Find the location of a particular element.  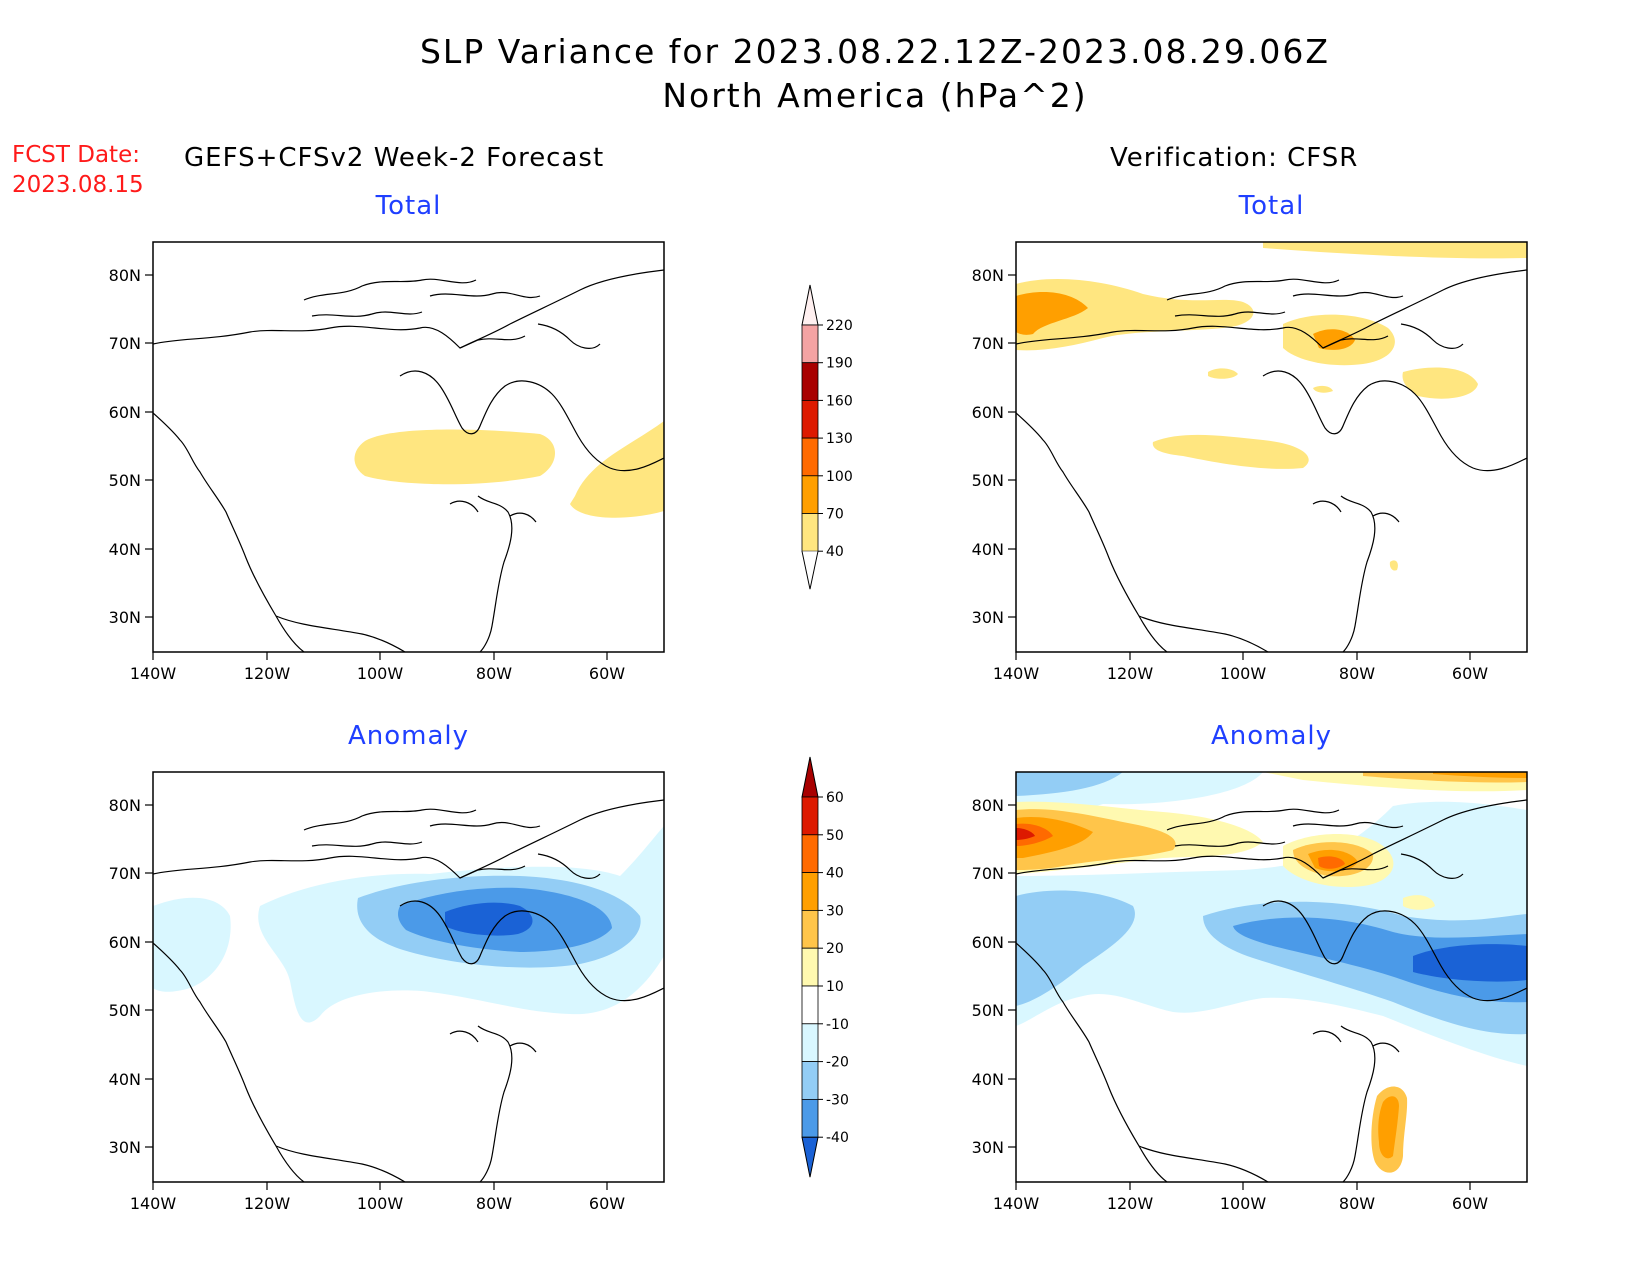

verification-anomaly-title: Anomaly is located at coordinates (1271, 736).